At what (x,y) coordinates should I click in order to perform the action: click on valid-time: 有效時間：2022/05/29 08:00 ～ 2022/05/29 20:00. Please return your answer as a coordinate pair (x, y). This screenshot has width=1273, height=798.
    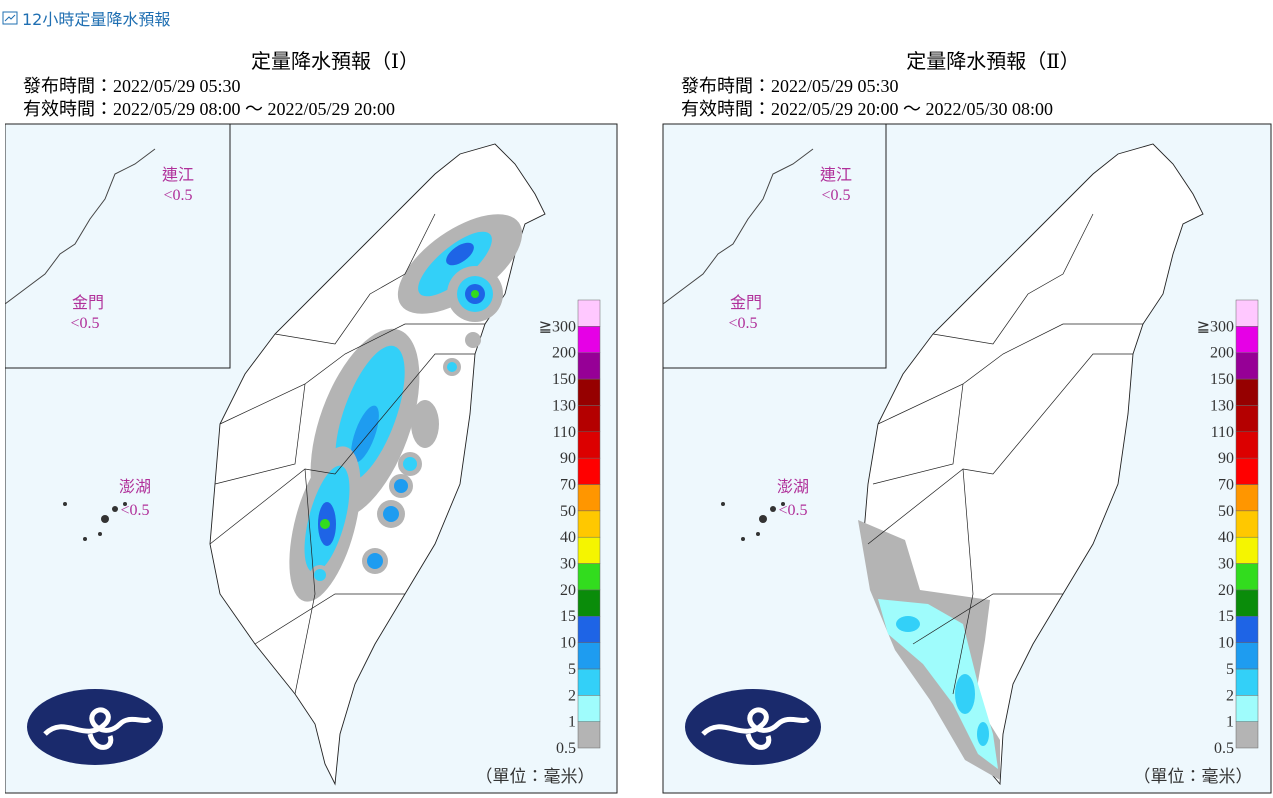
    Looking at the image, I should click on (209, 109).